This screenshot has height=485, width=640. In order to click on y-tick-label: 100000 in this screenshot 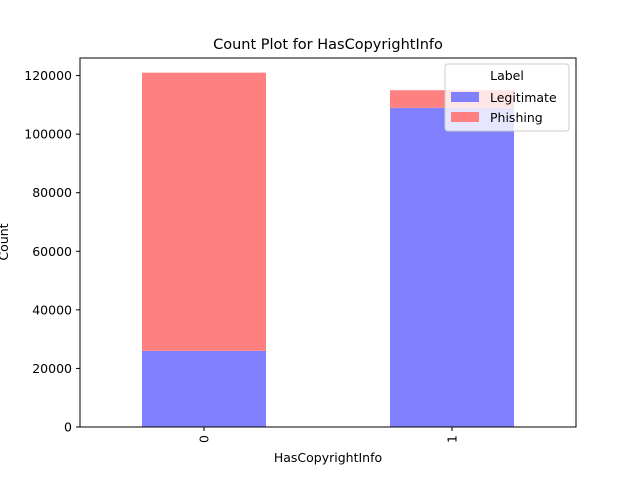, I will do `click(48, 134)`.